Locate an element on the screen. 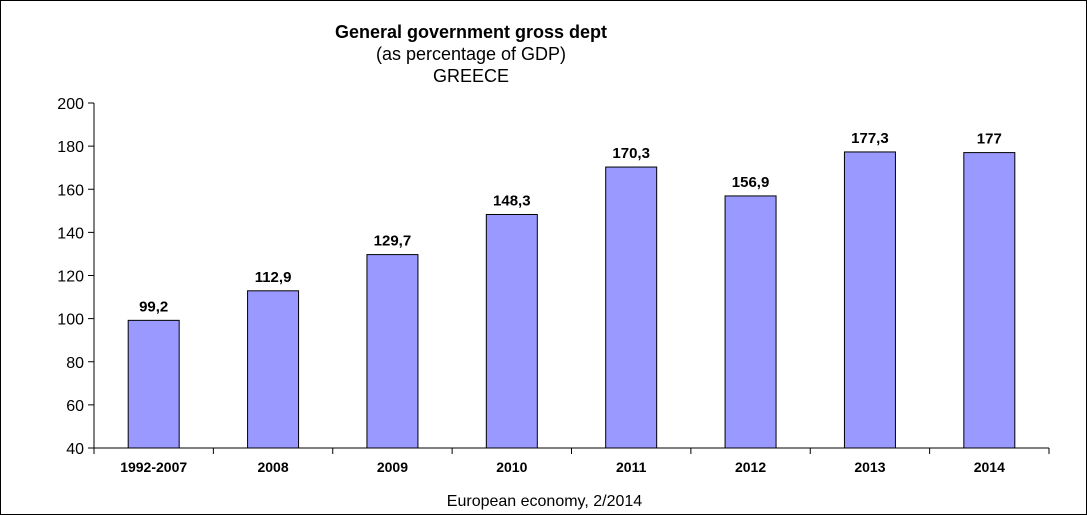 The width and height of the screenshot is (1087, 515). x-category-label: 2014 is located at coordinates (989, 467).